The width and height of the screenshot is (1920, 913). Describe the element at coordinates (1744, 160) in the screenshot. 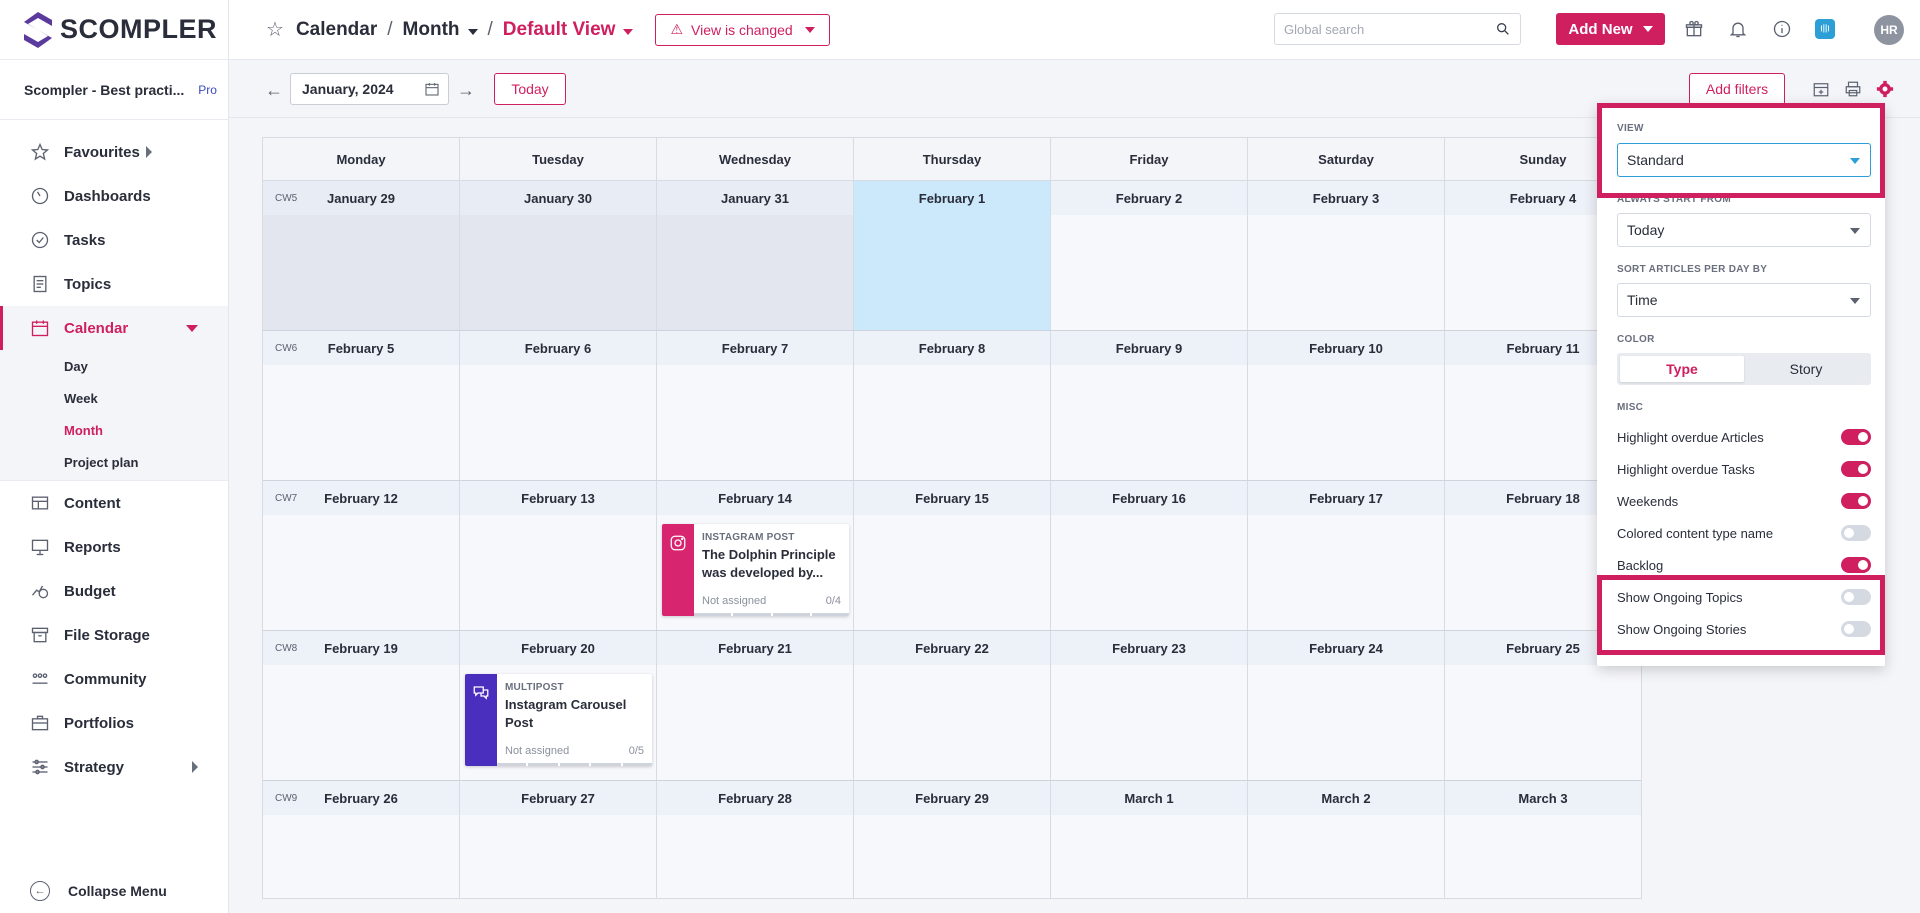

I see `view-select: Standard` at that location.